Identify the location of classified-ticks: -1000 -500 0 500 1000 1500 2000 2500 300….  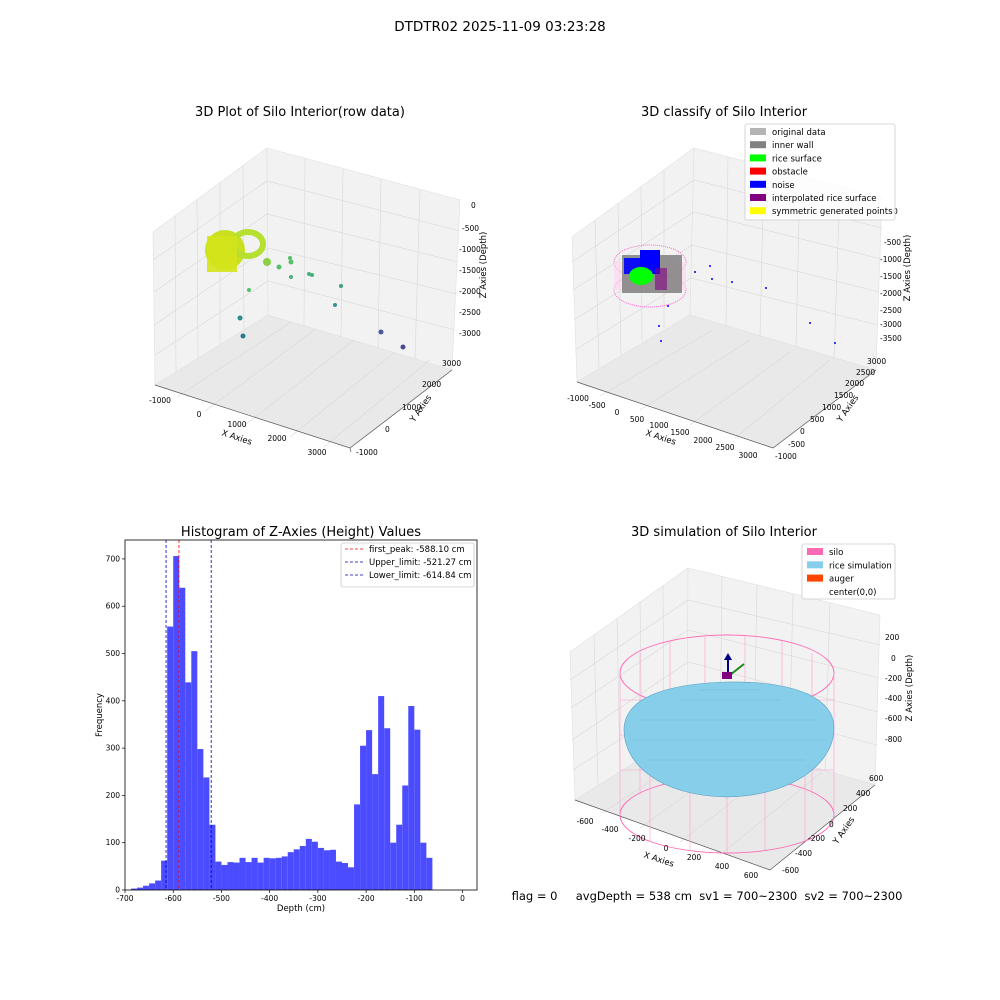
(734, 334).